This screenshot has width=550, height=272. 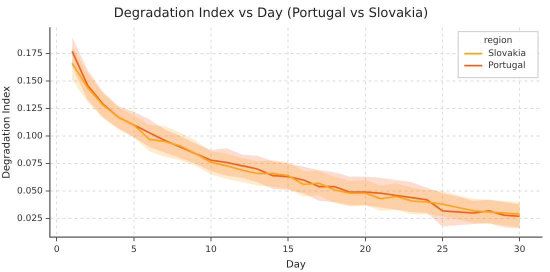 I want to click on y-tick-label: 0.050, so click(x=30, y=191).